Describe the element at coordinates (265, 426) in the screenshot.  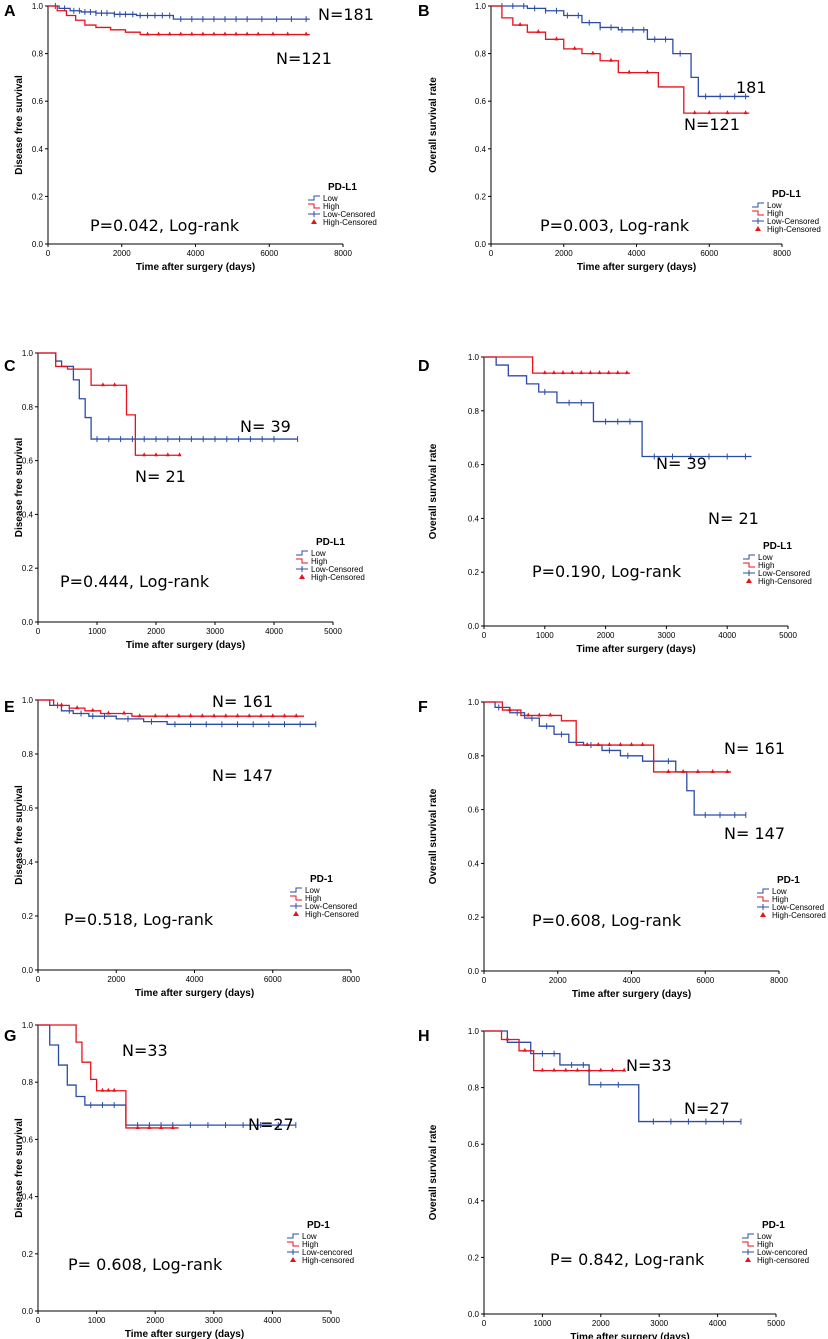
I see `n-label-low: N= 39` at that location.